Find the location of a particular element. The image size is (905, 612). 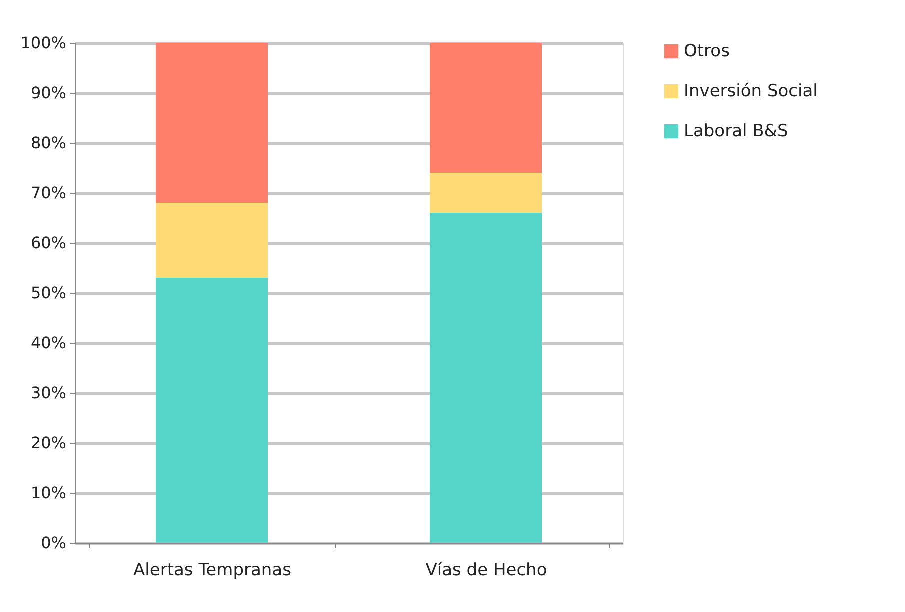

legend-label: Otros is located at coordinates (707, 52).